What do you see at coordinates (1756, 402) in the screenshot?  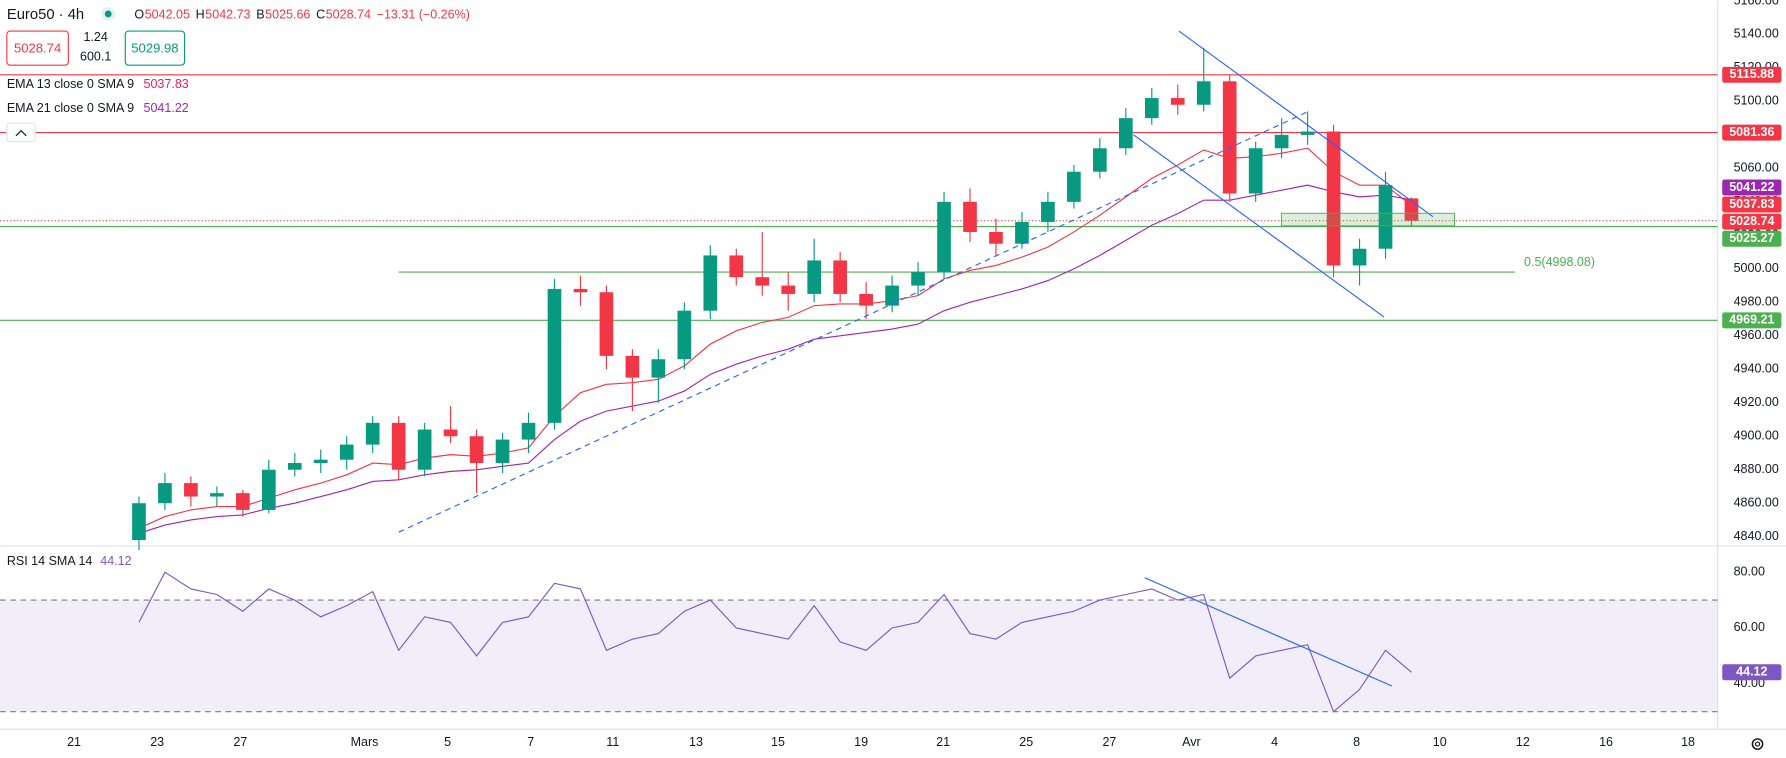 I see `y-tick-label: 4920.00` at bounding box center [1756, 402].